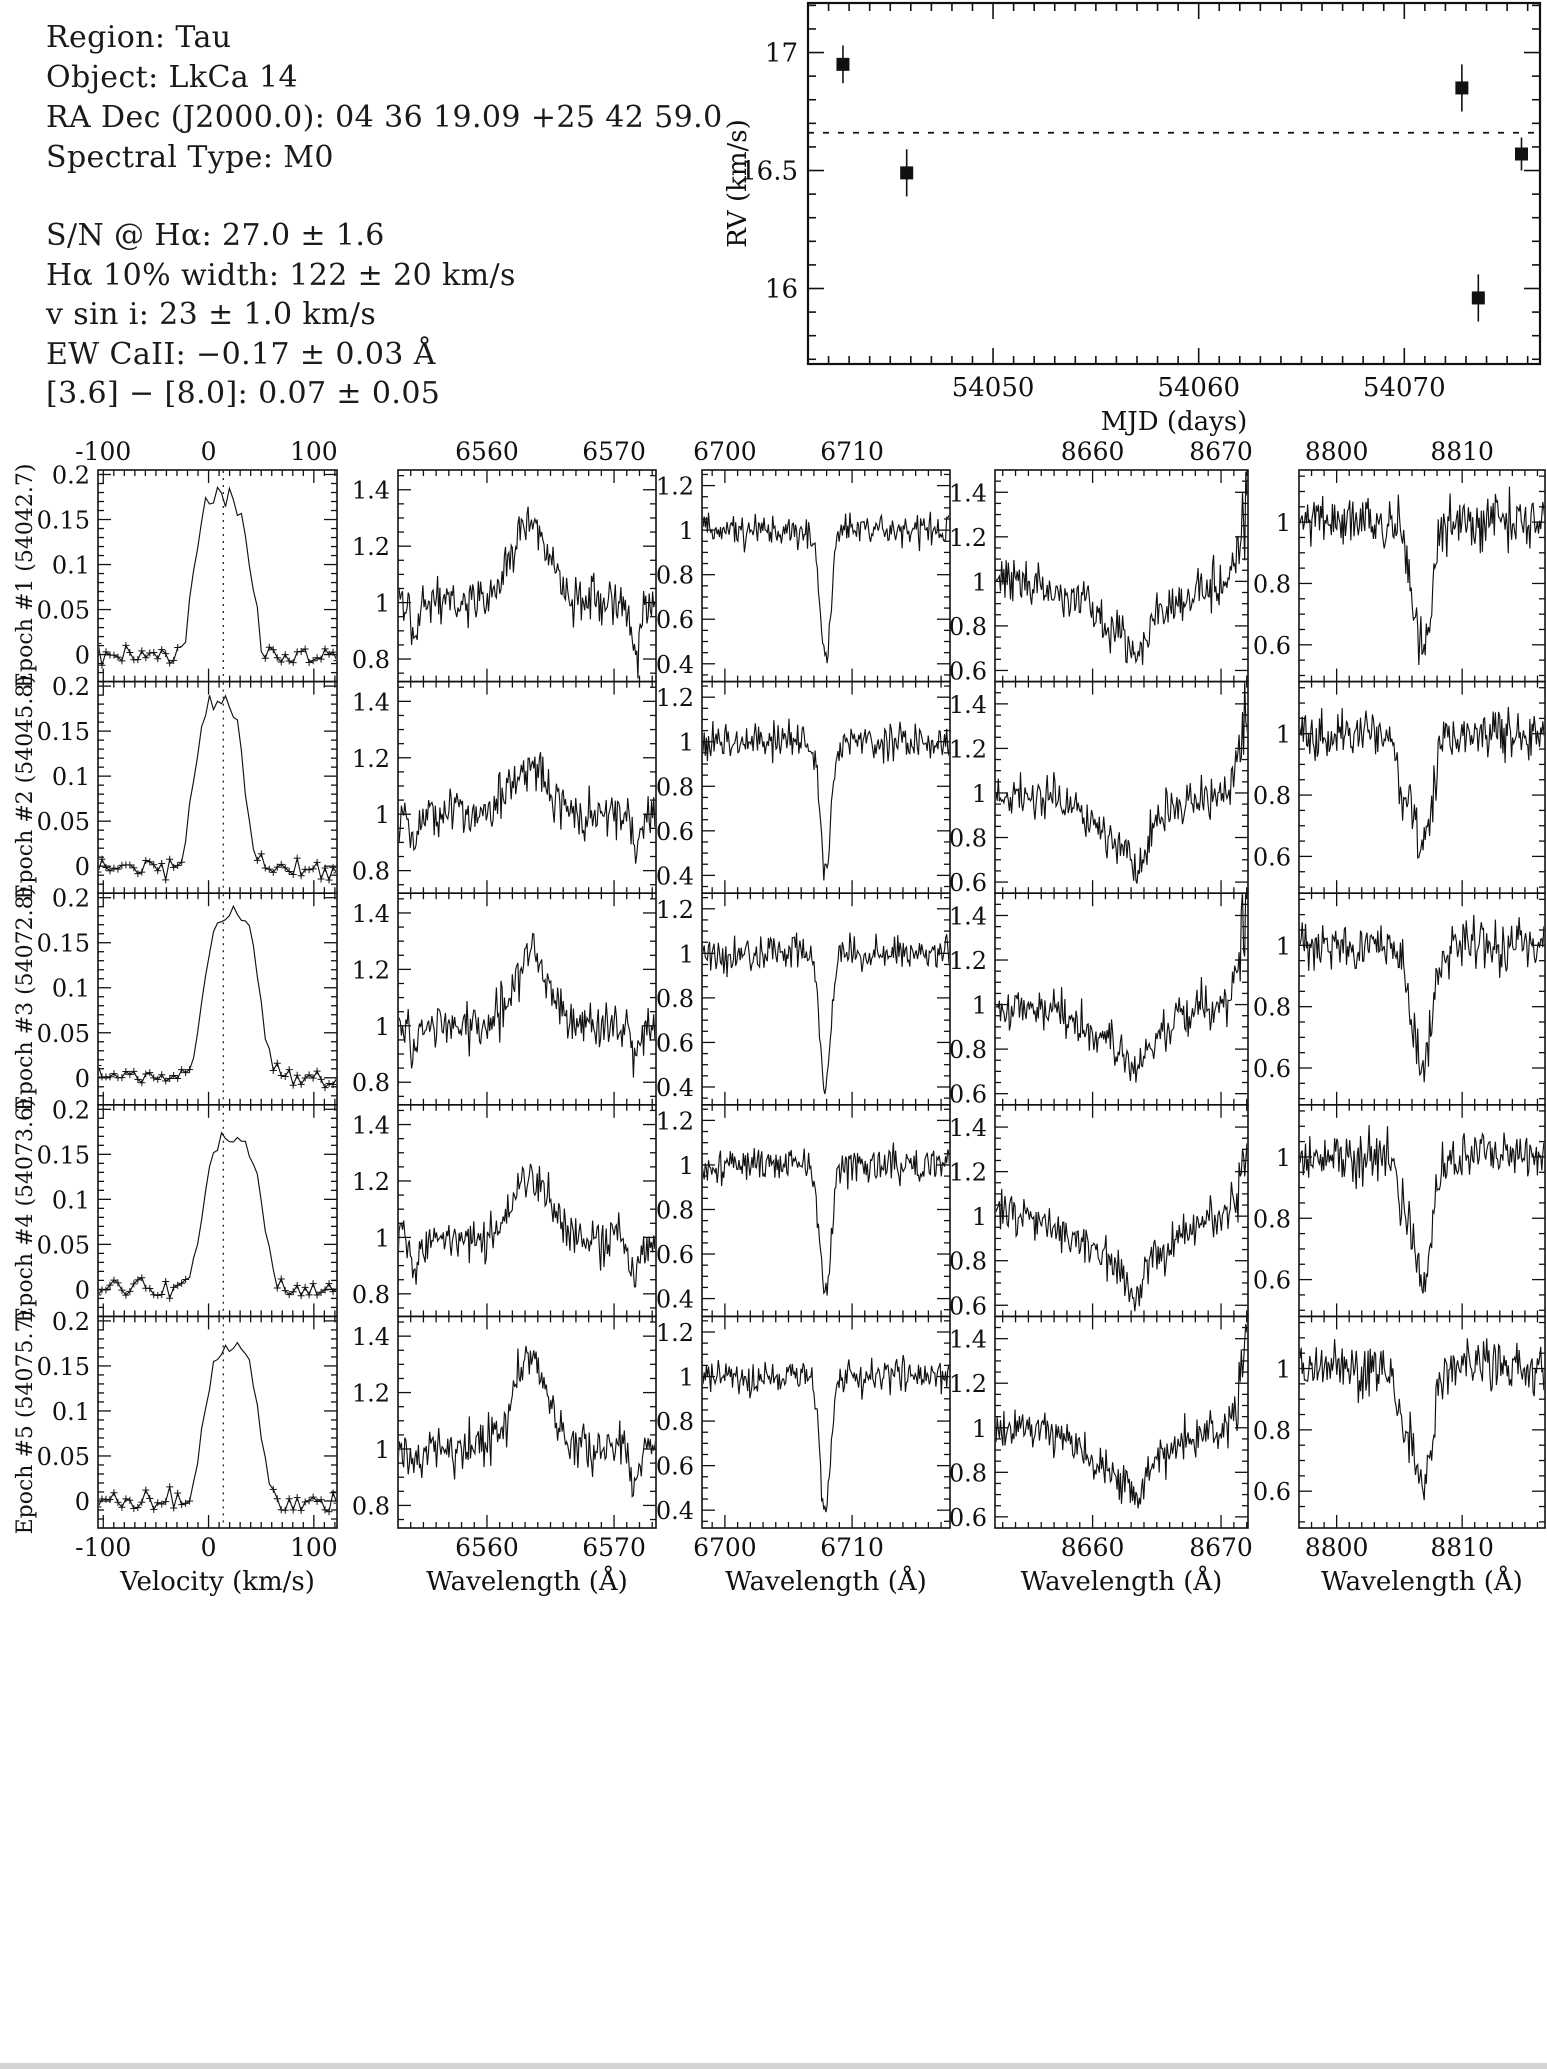 This screenshot has width=1547, height=2069. Describe the element at coordinates (217, 576) in the screenshot. I see `spectrum-line-r1c1` at that location.